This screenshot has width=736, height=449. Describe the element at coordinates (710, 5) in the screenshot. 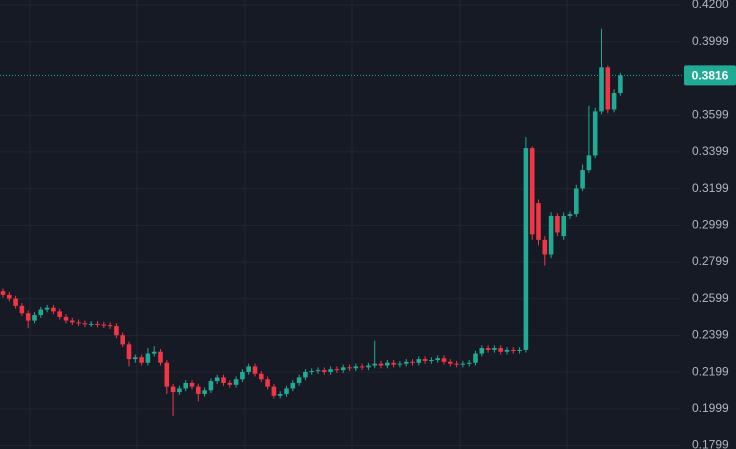

I see `y-tick-label: 0.4200` at that location.